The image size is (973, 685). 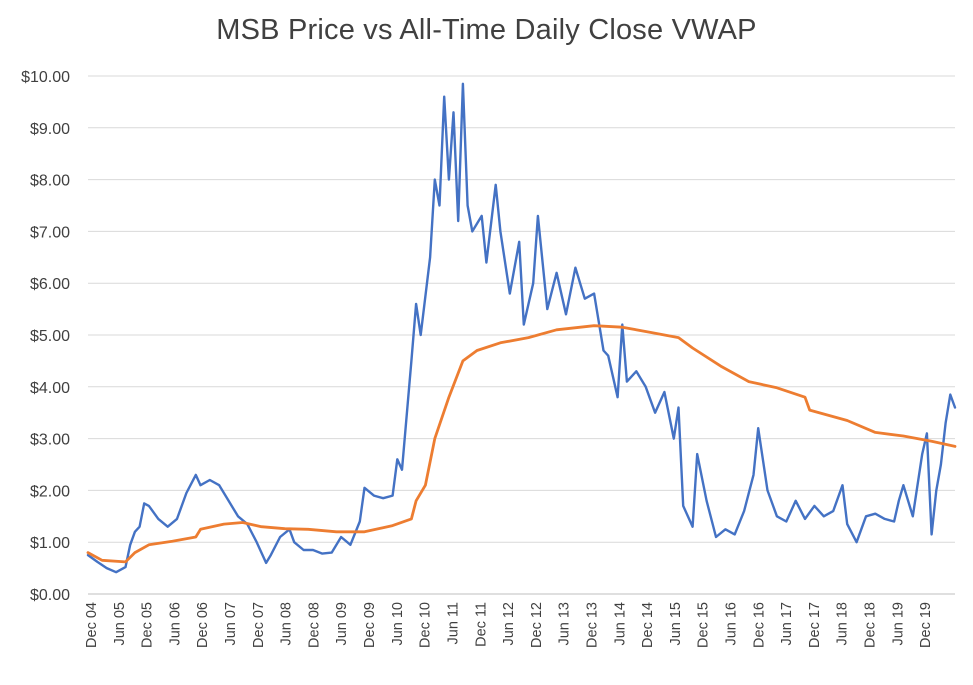 What do you see at coordinates (50, 440) in the screenshot?
I see `y-tick-label: $3.00` at bounding box center [50, 440].